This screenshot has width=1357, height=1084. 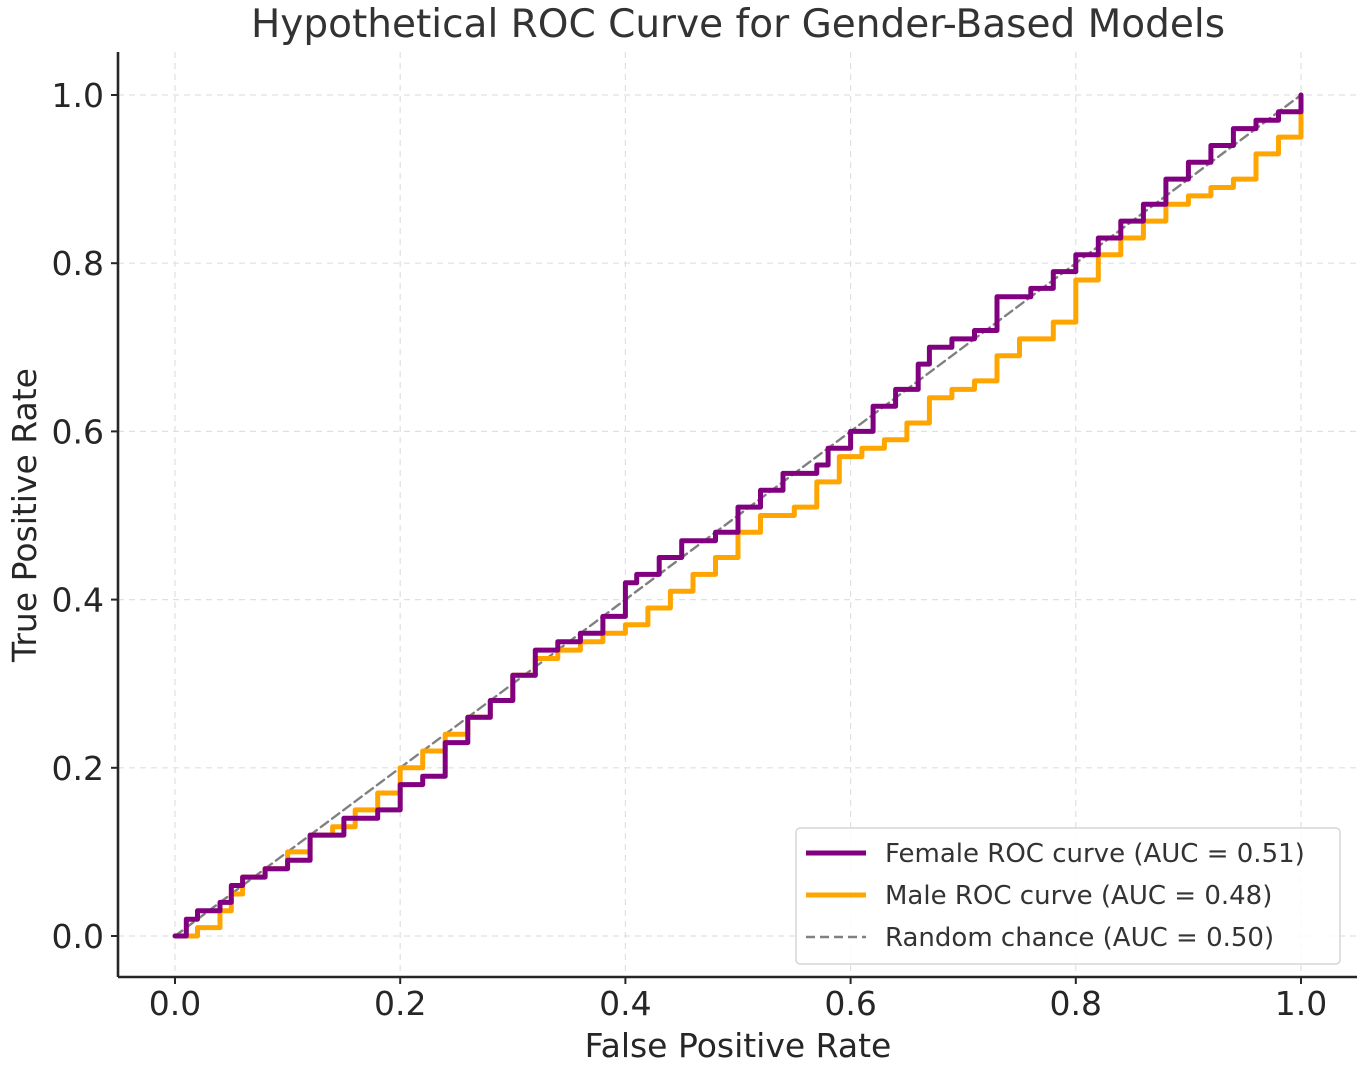 What do you see at coordinates (1076, 1003) in the screenshot?
I see `x-tick-label-4: 0.8` at bounding box center [1076, 1003].